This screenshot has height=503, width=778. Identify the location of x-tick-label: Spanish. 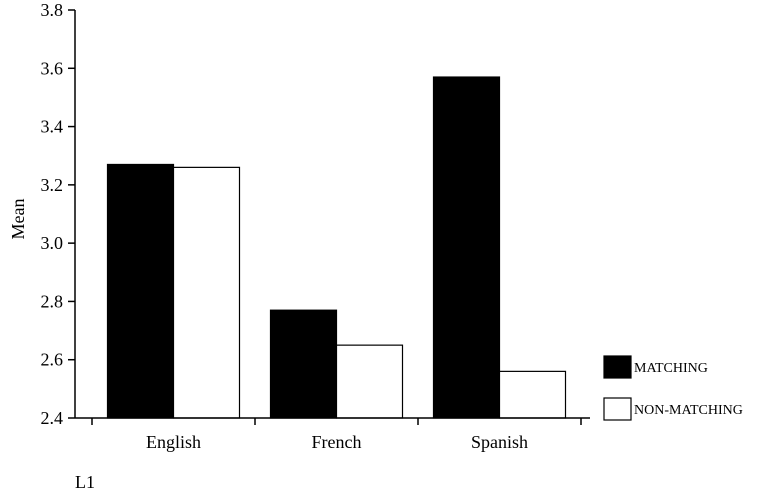
(499, 442).